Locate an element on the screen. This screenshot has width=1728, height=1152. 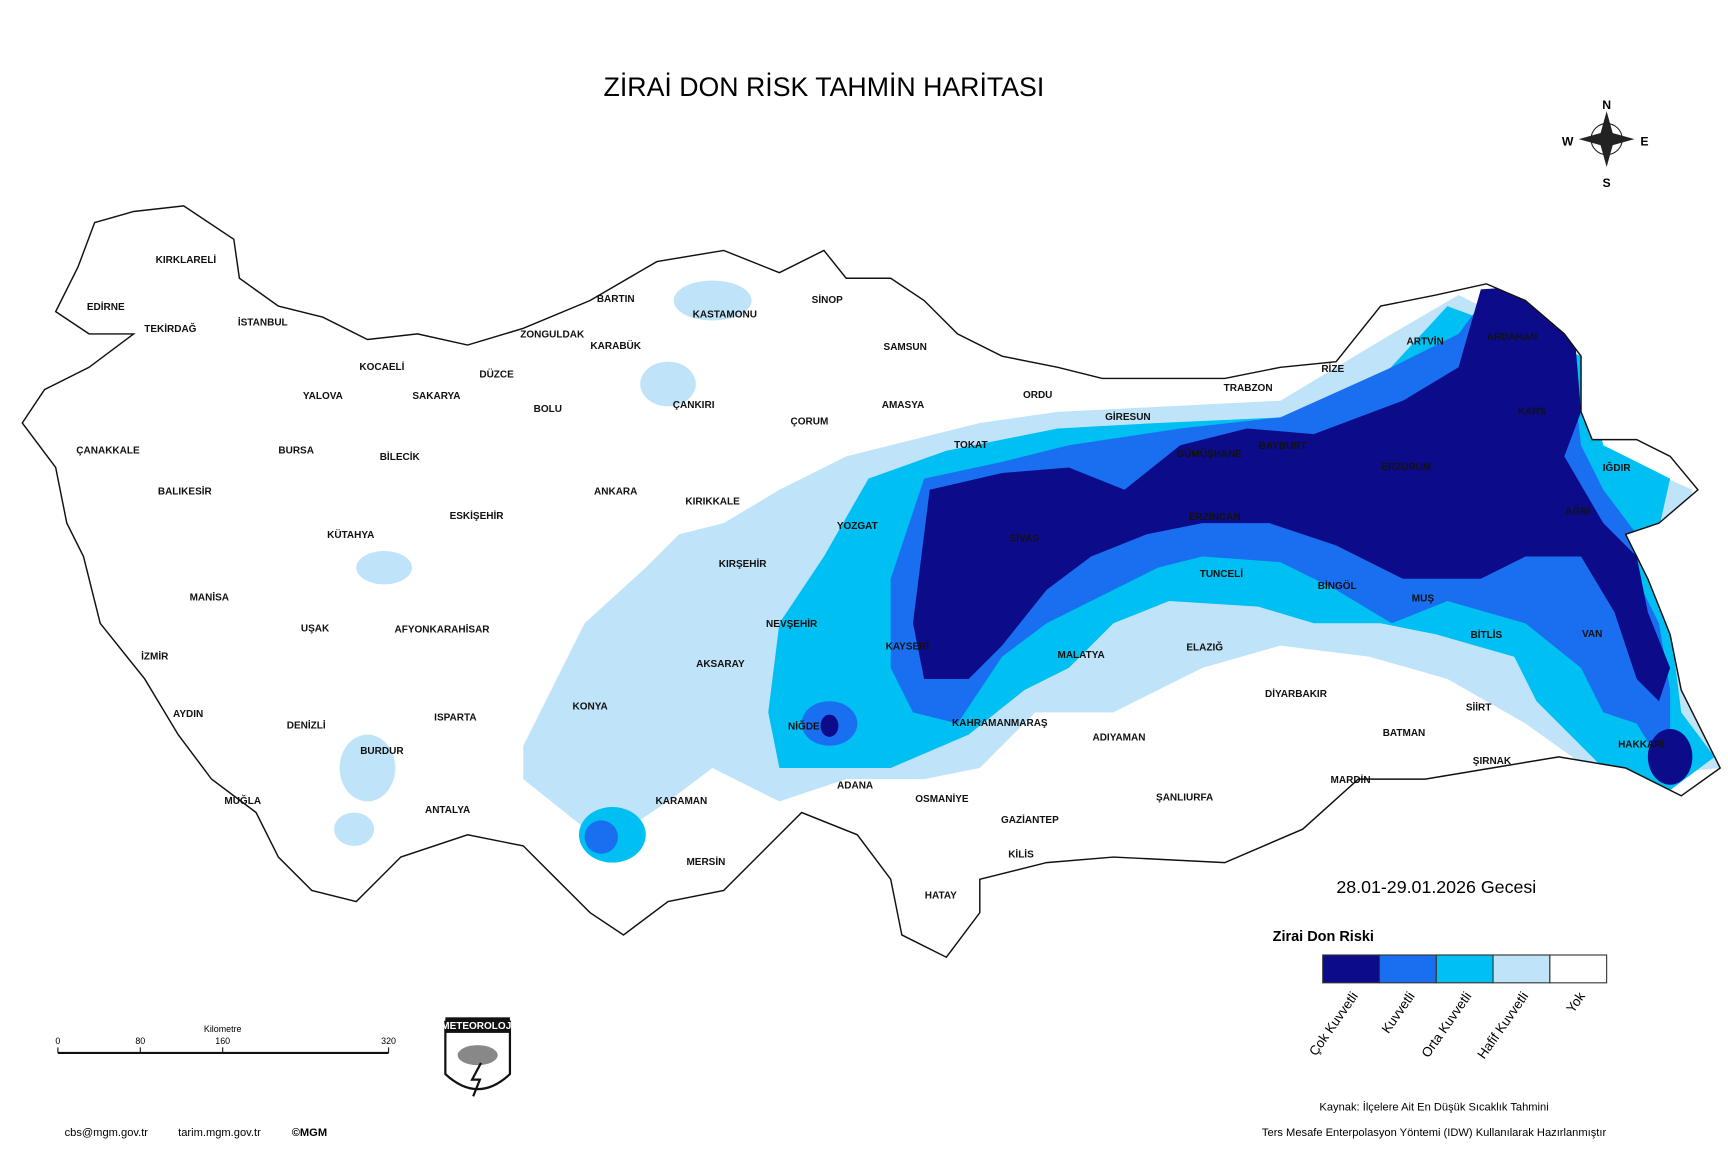
province-label: ADANA is located at coordinates (855, 785).